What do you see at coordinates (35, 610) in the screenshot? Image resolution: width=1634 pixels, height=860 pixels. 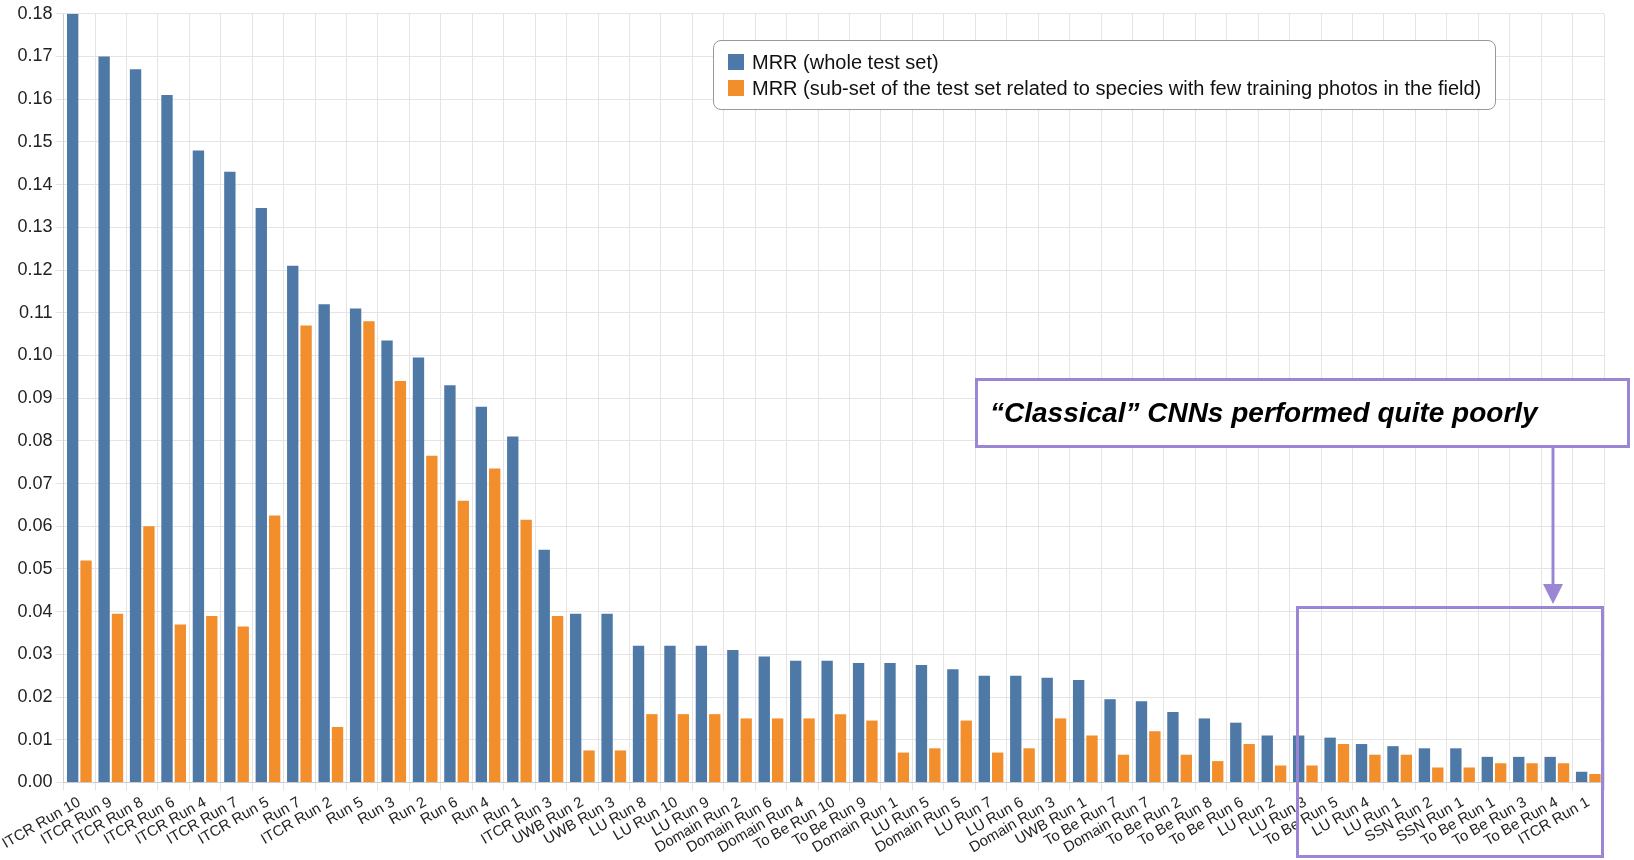 I see `y-tick-label: 0.04` at bounding box center [35, 610].